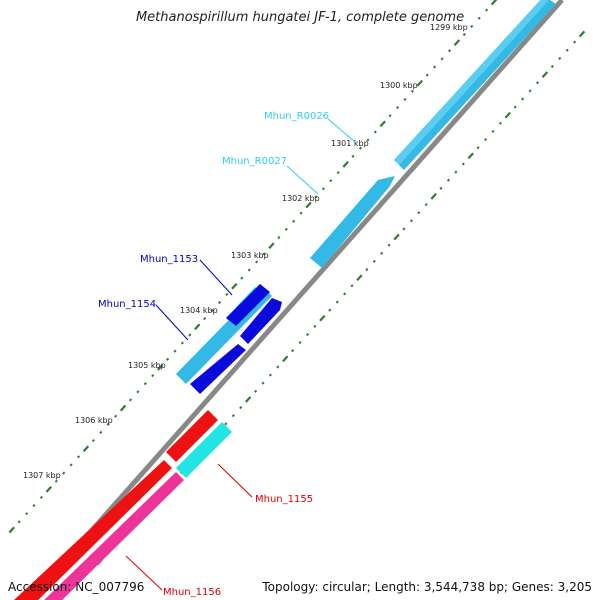  Describe the element at coordinates (399, 85) in the screenshot. I see `tick-label: 1300 kbp` at that location.